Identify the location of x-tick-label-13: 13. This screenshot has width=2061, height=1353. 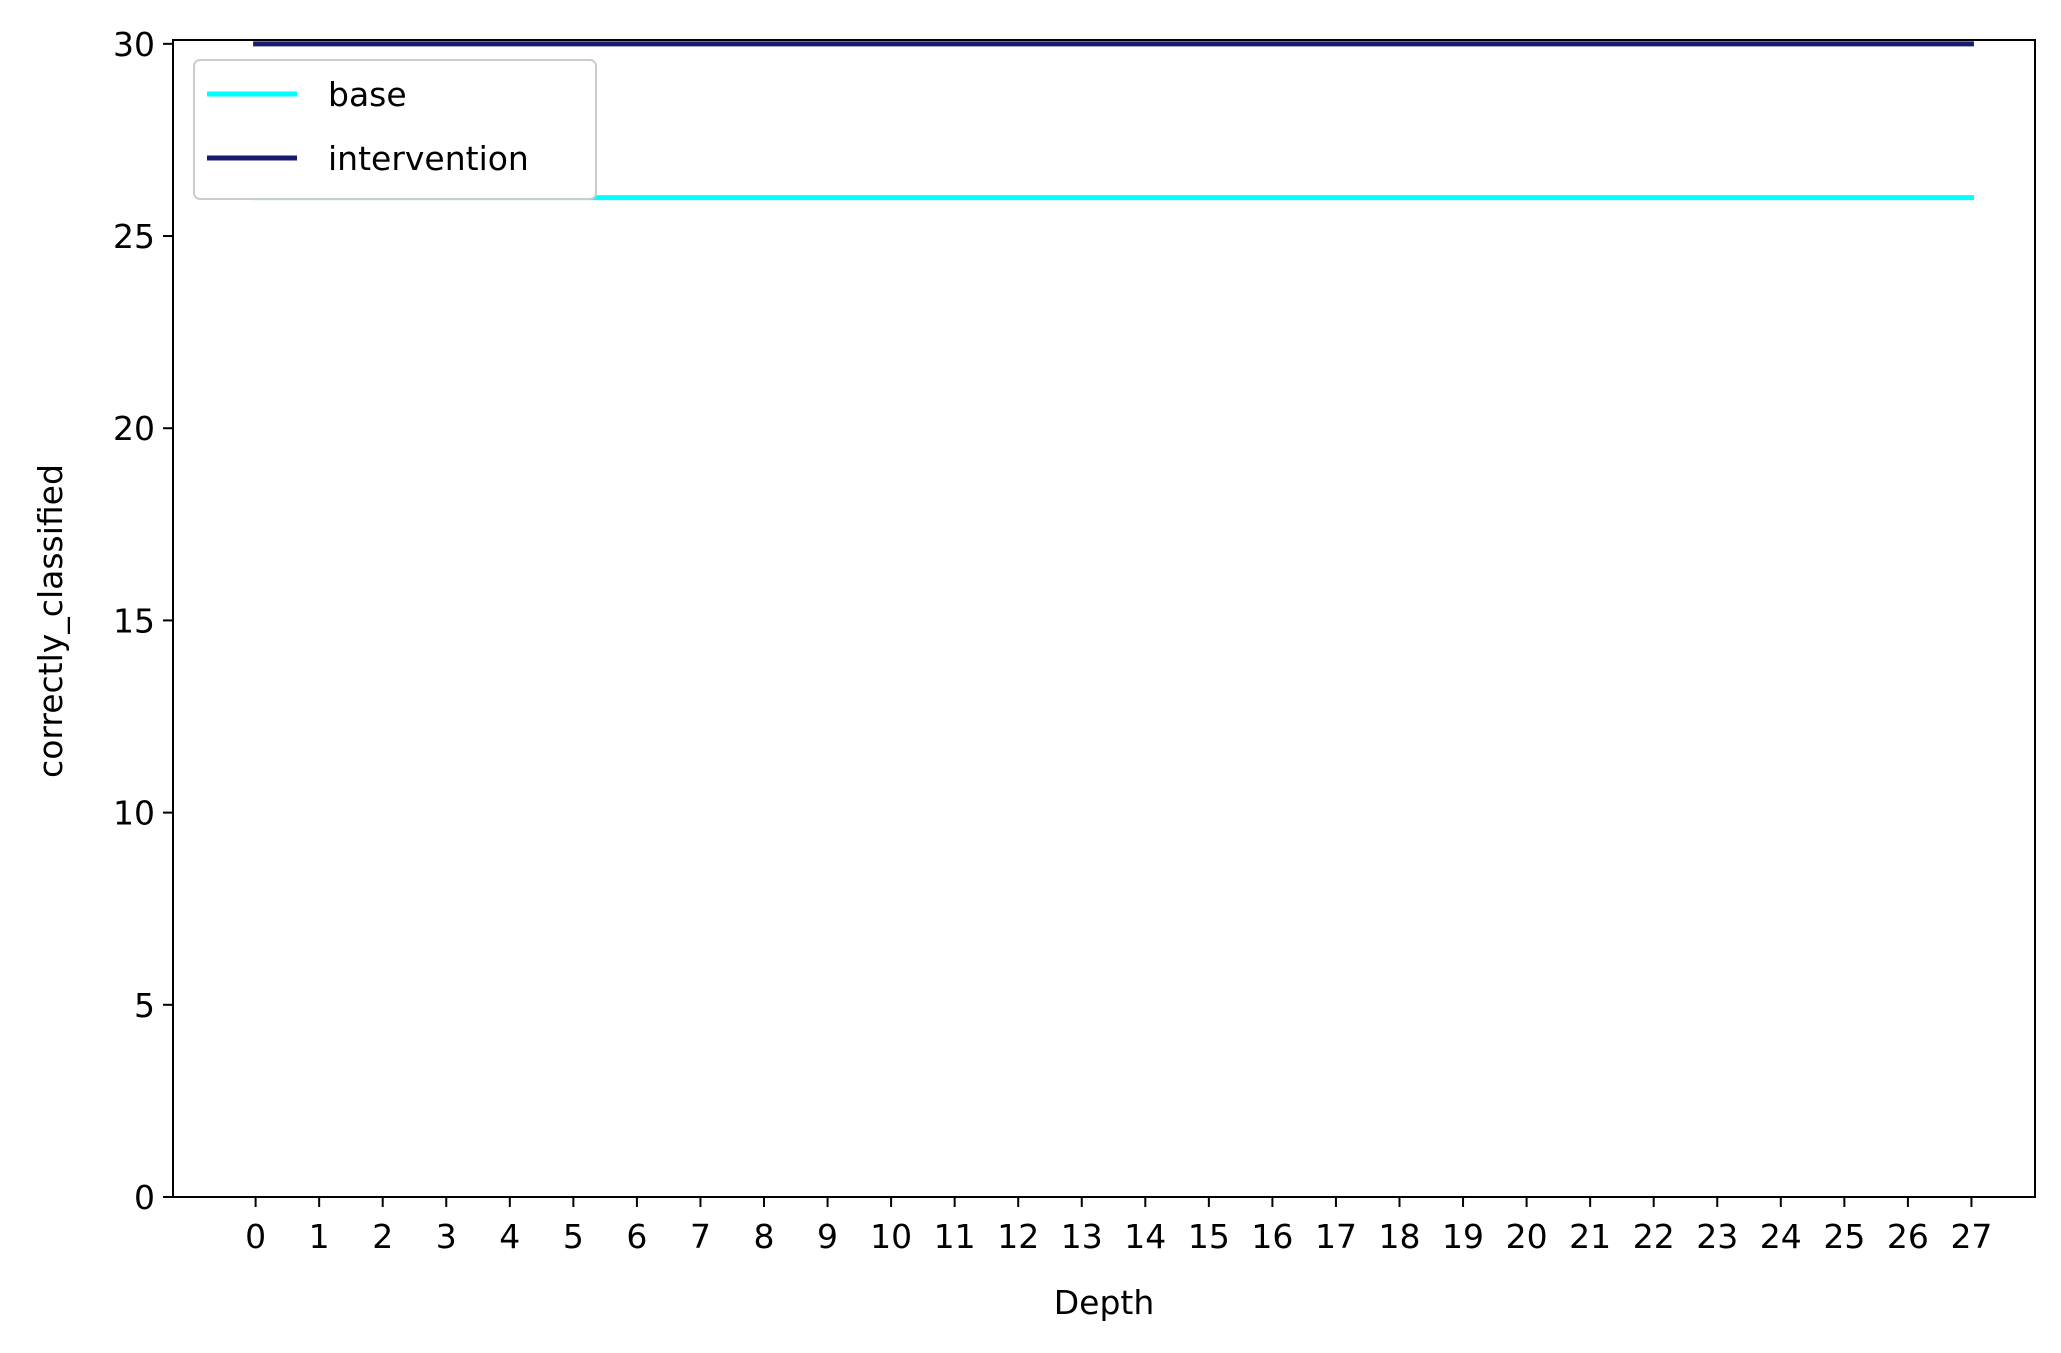
(1082, 1236).